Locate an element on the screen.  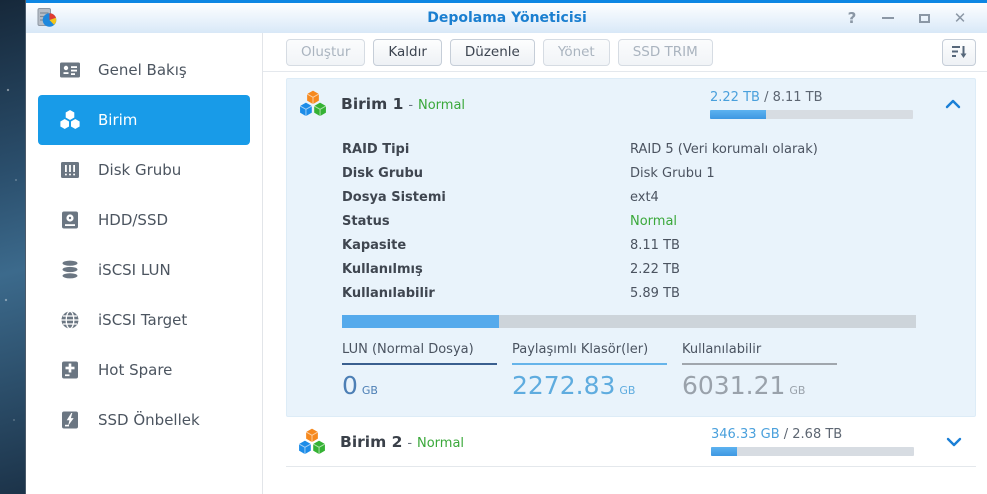
stat-shared-folders: Paylaşımlı Klasör(ler) 2272.83 GB is located at coordinates (589, 371).